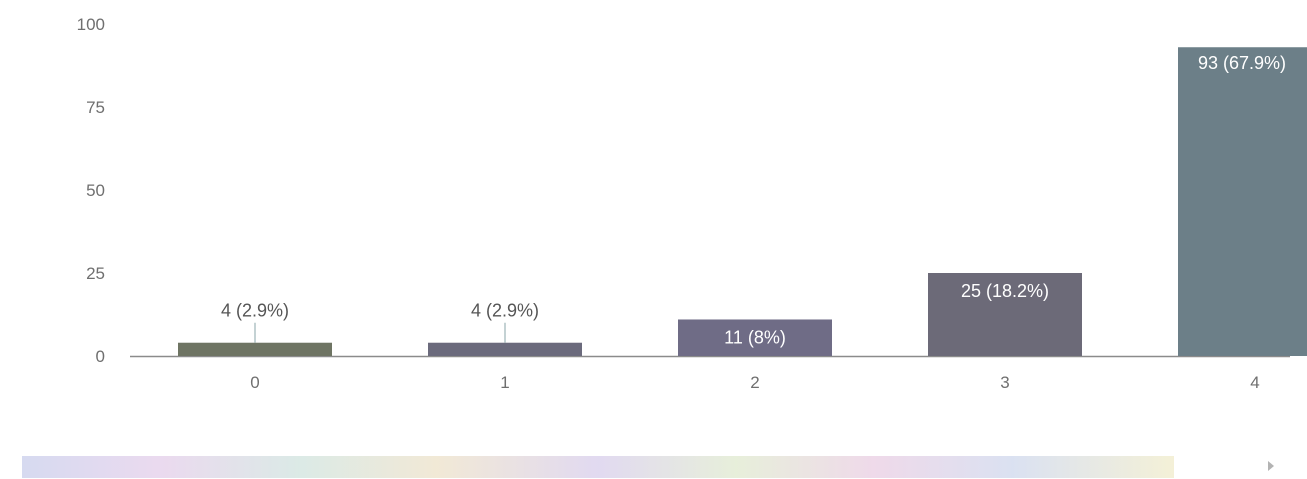 The width and height of the screenshot is (1307, 479). Describe the element at coordinates (100, 356) in the screenshot. I see `y-tick-label: 0` at that location.